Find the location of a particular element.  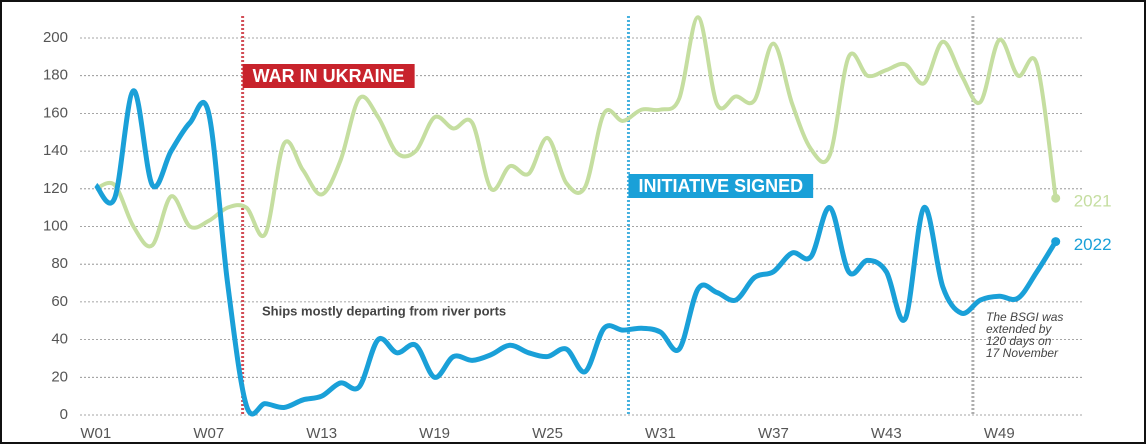

event-label: INITIATIVE SIGNED is located at coordinates (720, 186).